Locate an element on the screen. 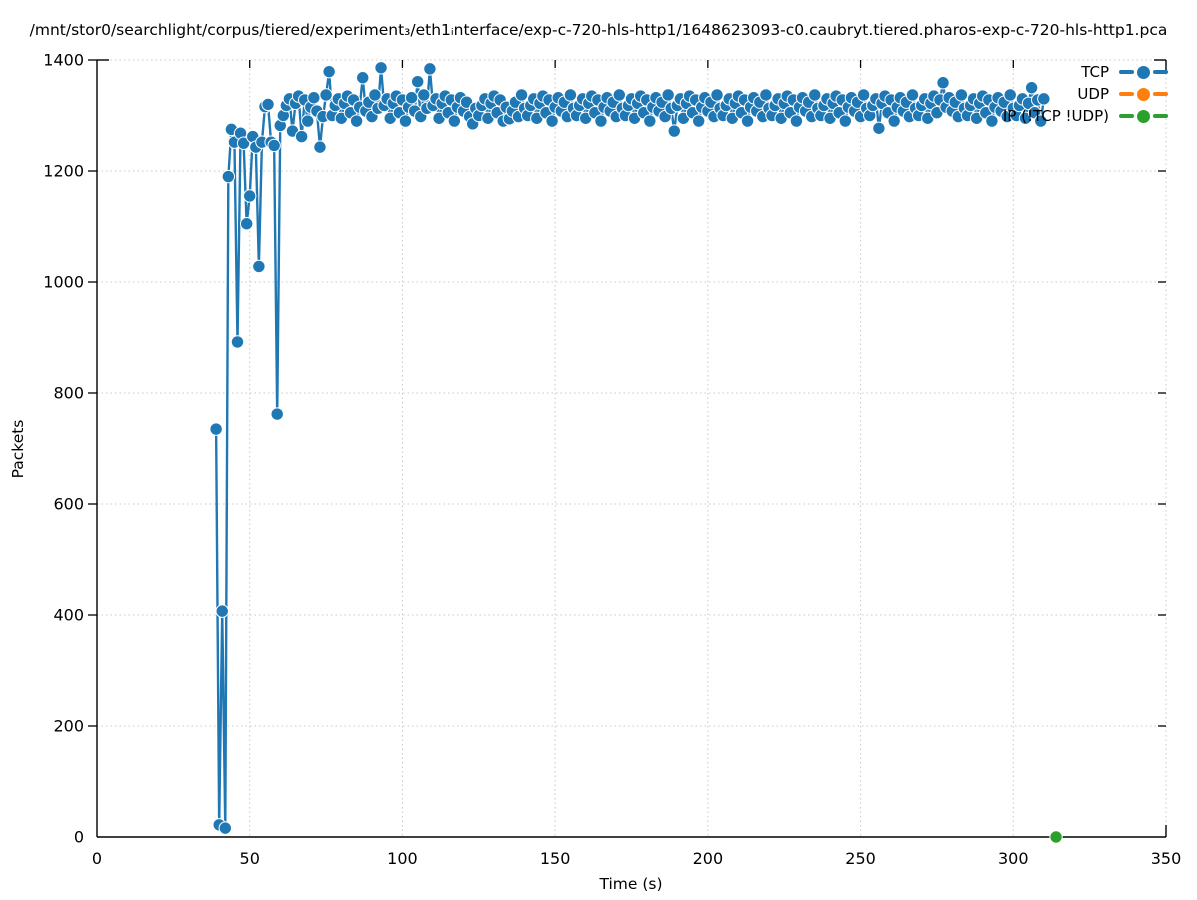 This screenshot has width=1197, height=900. legend-item-tcp: TCP is located at coordinates (1085, 72).